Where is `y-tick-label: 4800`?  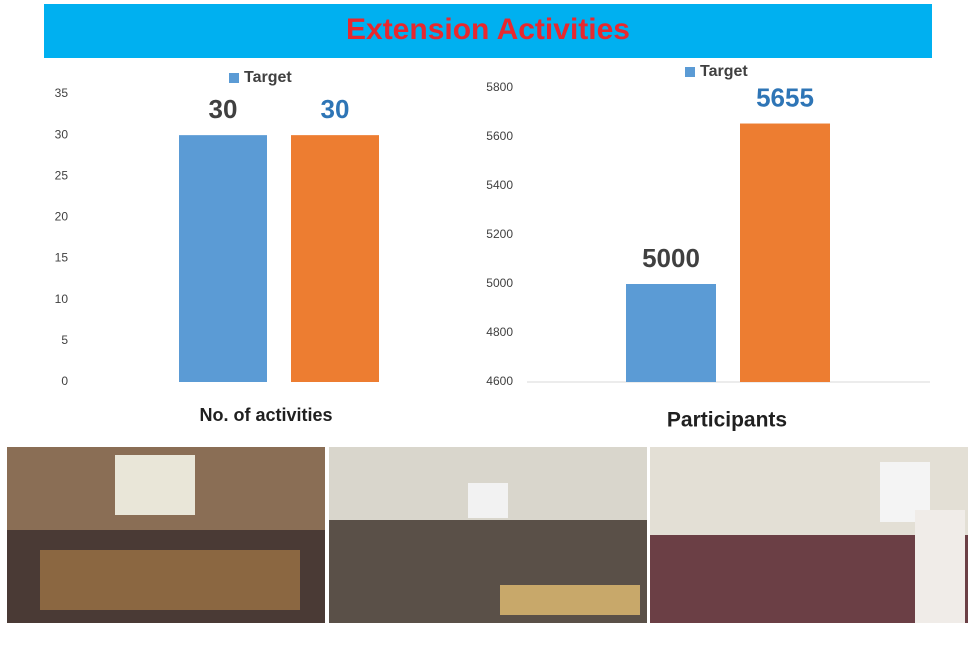 y-tick-label: 4800 is located at coordinates (499, 332).